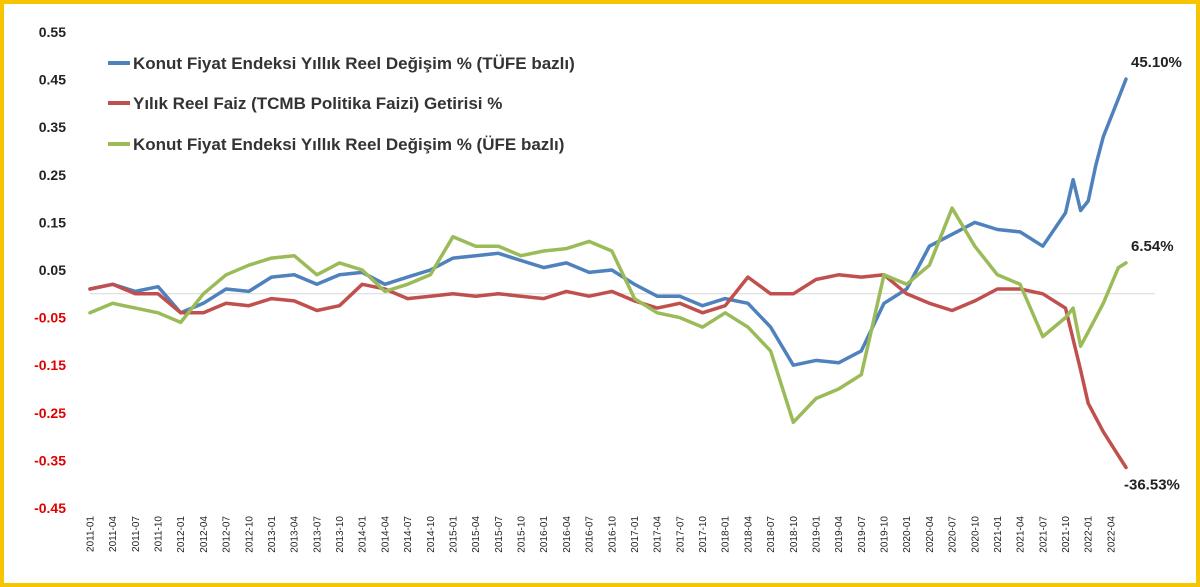 The image size is (1200, 587). What do you see at coordinates (748, 534) in the screenshot?
I see `x-tick-label: 2018-04` at bounding box center [748, 534].